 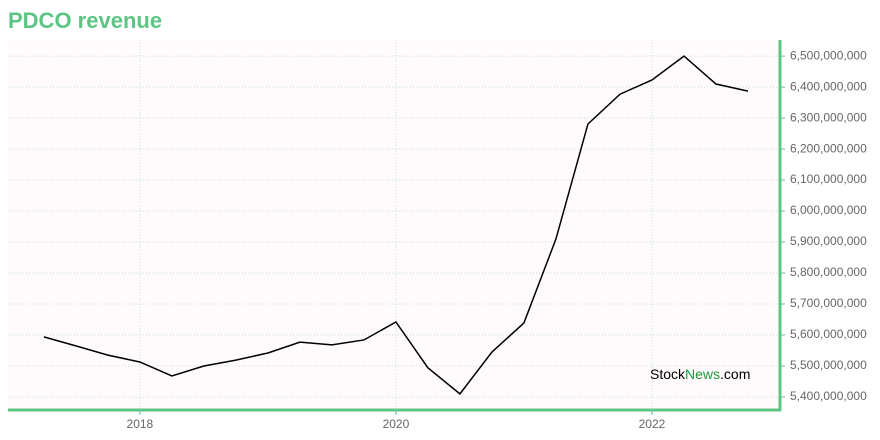 I want to click on x-tick-label: 2018, so click(x=140, y=424).